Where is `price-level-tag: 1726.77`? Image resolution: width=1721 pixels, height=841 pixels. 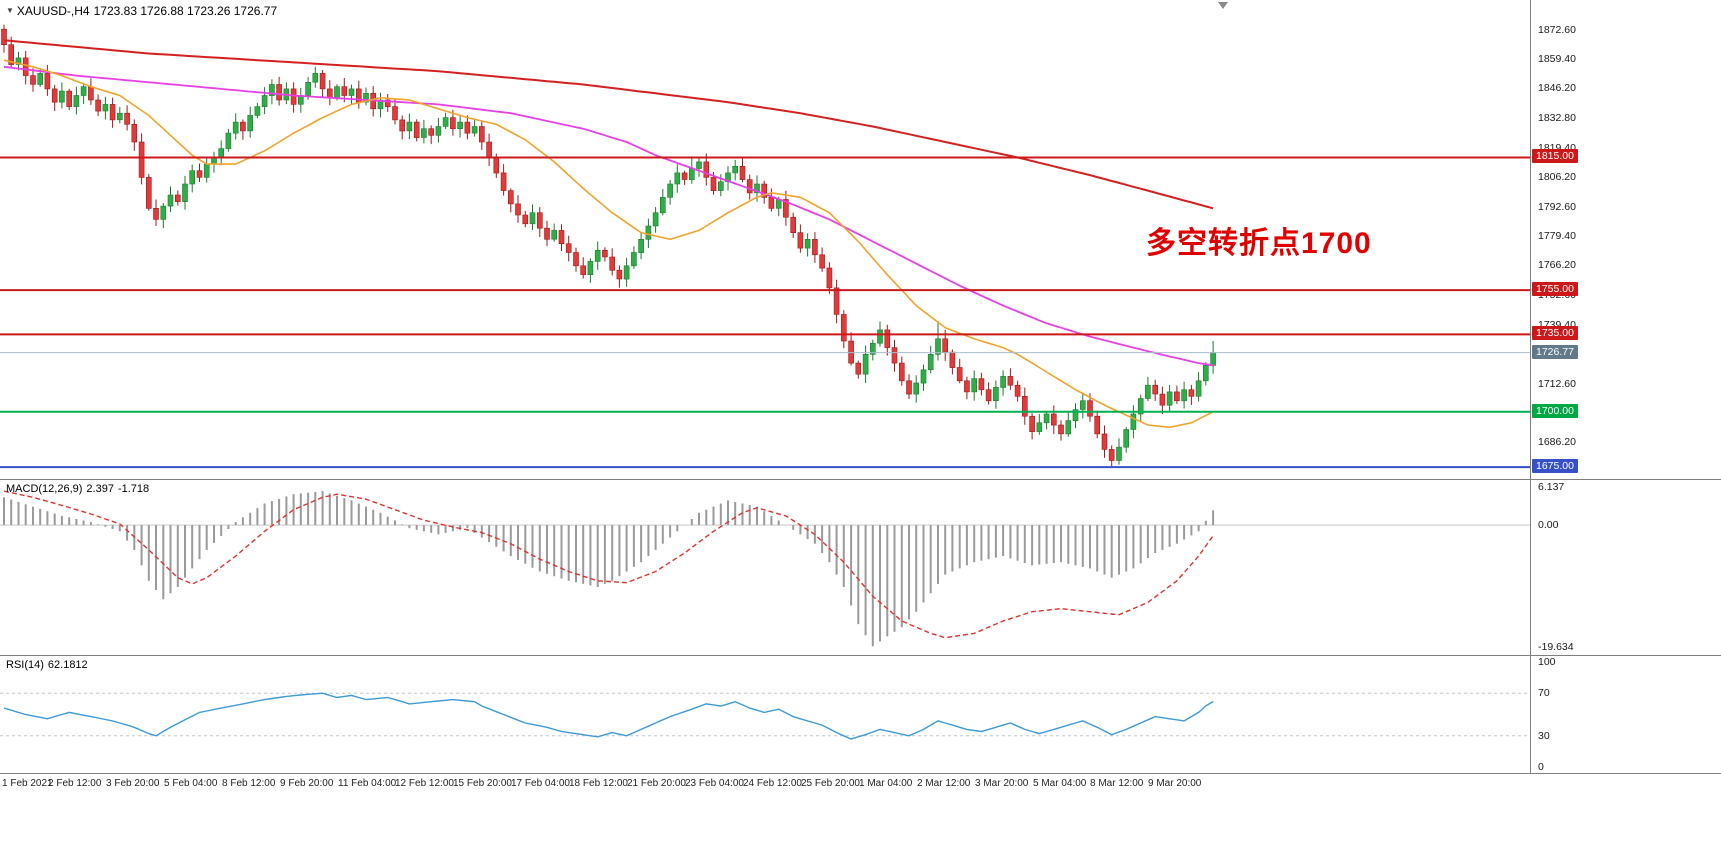 price-level-tag: 1726.77 is located at coordinates (1555, 352).